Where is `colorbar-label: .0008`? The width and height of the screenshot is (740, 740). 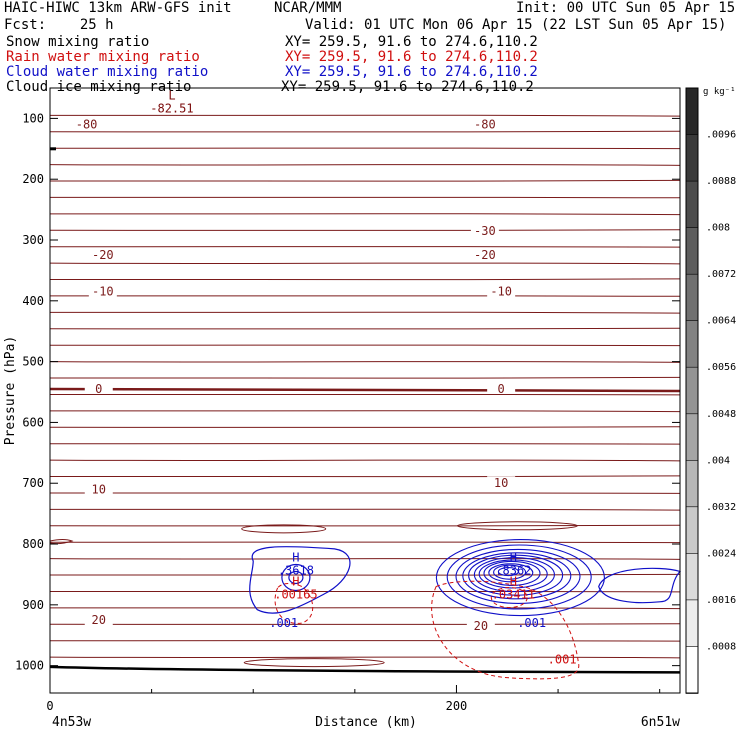
colorbar-label: .0008 is located at coordinates (721, 646).